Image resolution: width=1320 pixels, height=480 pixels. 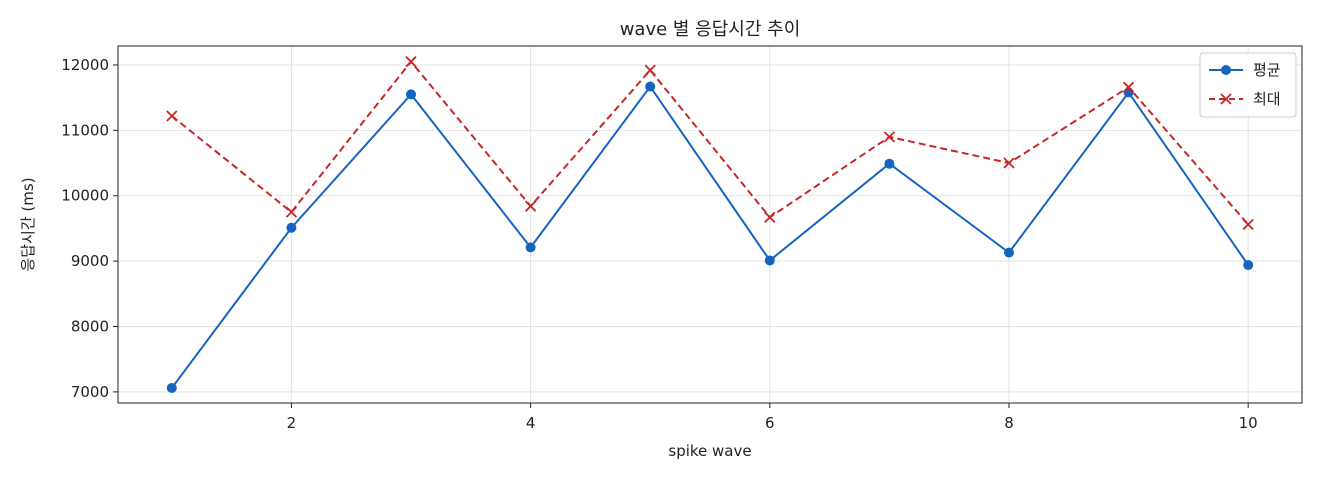 I want to click on legend-label: 최대, so click(x=1267, y=99).